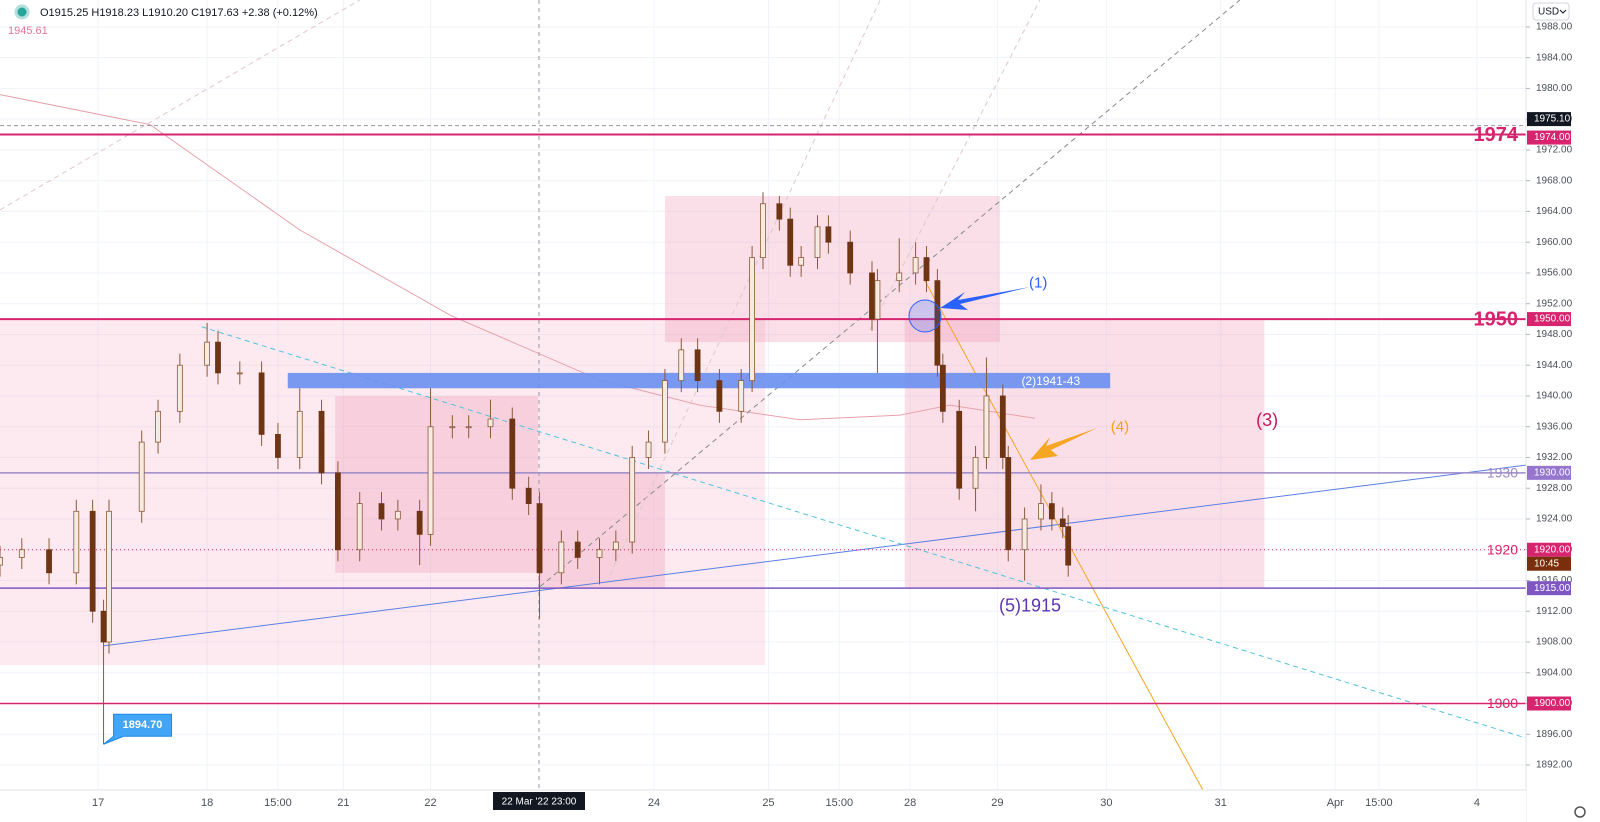 This screenshot has height=822, width=1600. What do you see at coordinates (1552, 319) in the screenshot?
I see `price-badge-label: 1950.00` at bounding box center [1552, 319].